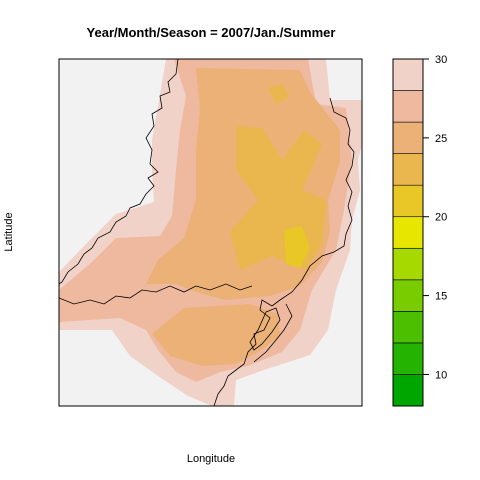  What do you see at coordinates (243, 352) in the screenshot?
I see `coastline` at bounding box center [243, 352].